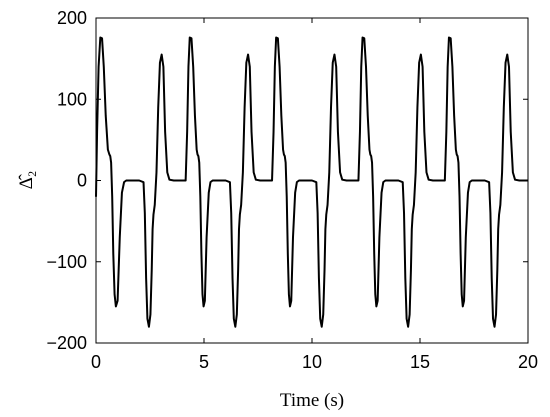  I want to click on x-tick-label: 20, so click(528, 362).